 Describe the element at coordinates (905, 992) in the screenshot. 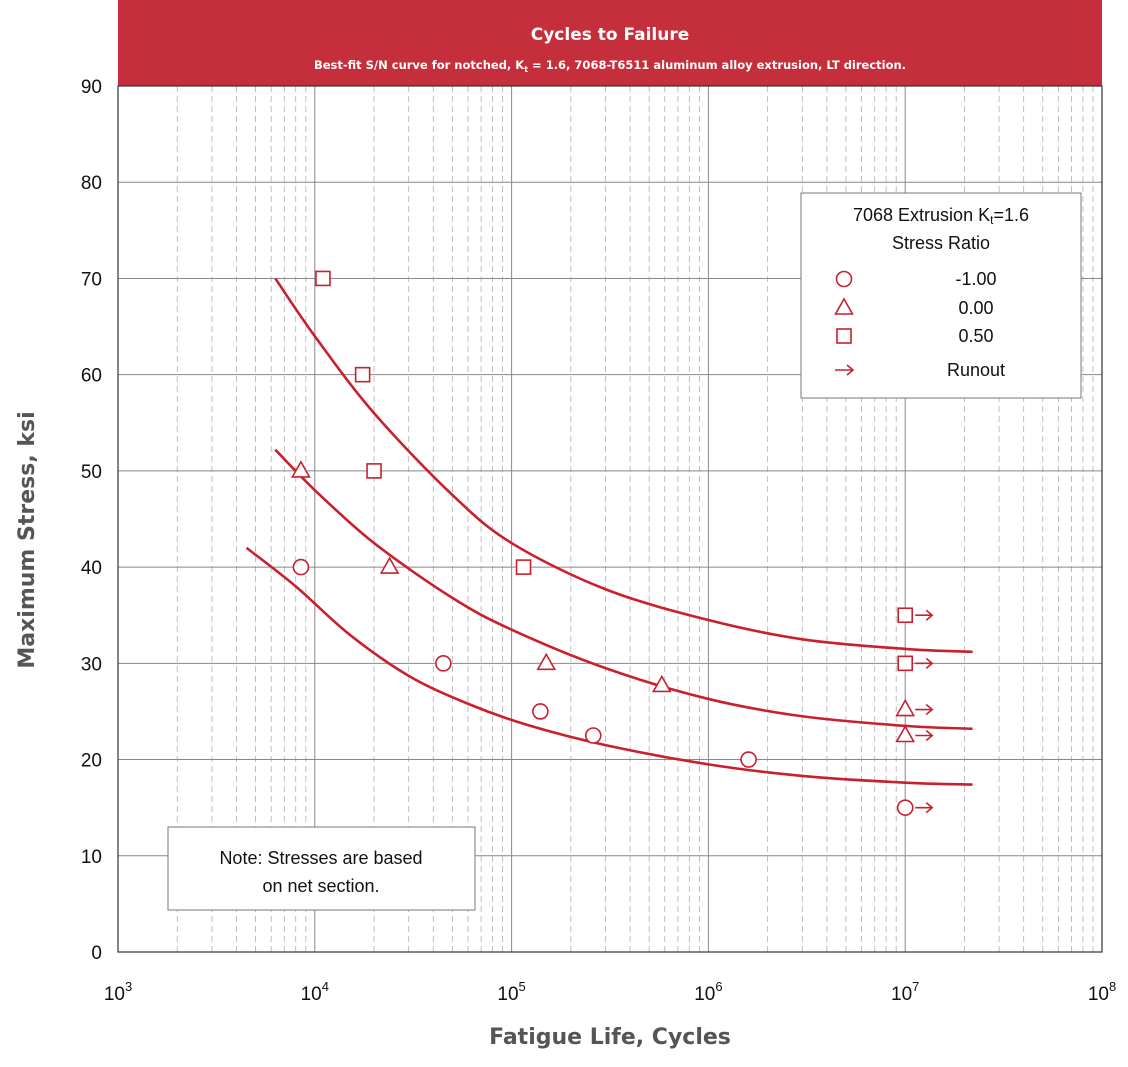

I see `x-tick-label: 10⁷` at that location.